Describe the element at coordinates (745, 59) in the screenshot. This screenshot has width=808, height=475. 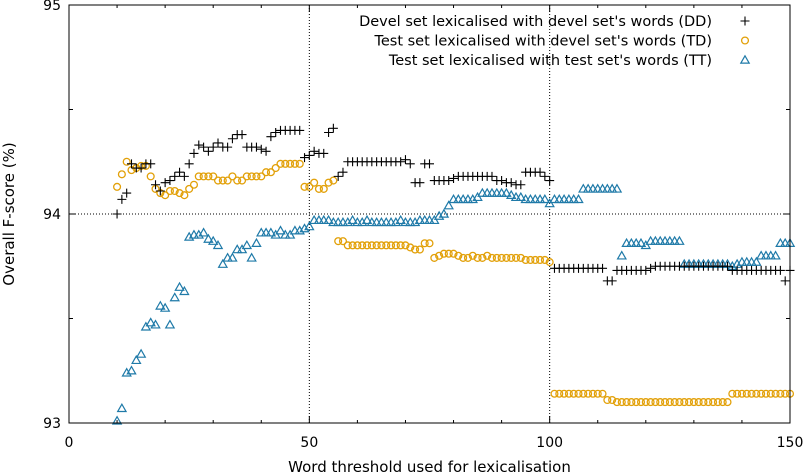
I see `legend-marker-triangle` at that location.